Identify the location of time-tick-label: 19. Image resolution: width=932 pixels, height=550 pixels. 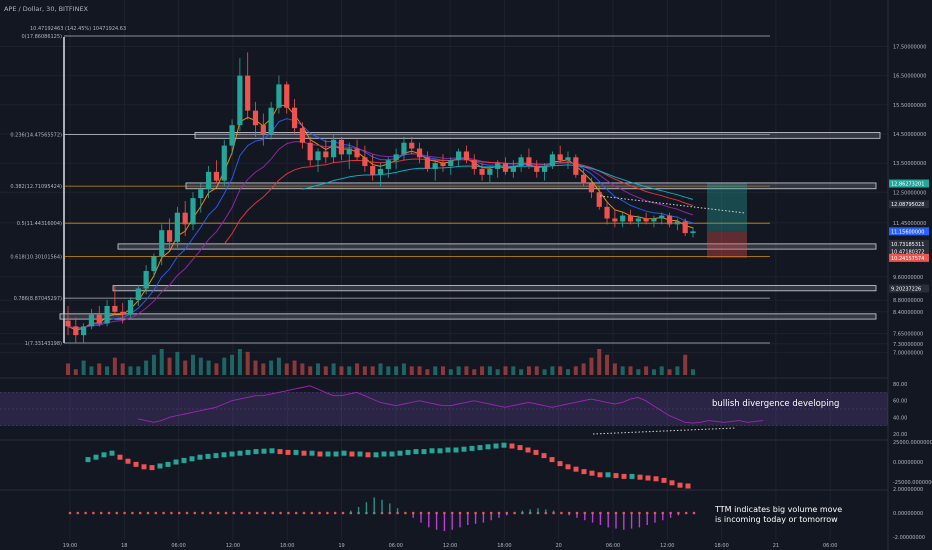
(341, 546).